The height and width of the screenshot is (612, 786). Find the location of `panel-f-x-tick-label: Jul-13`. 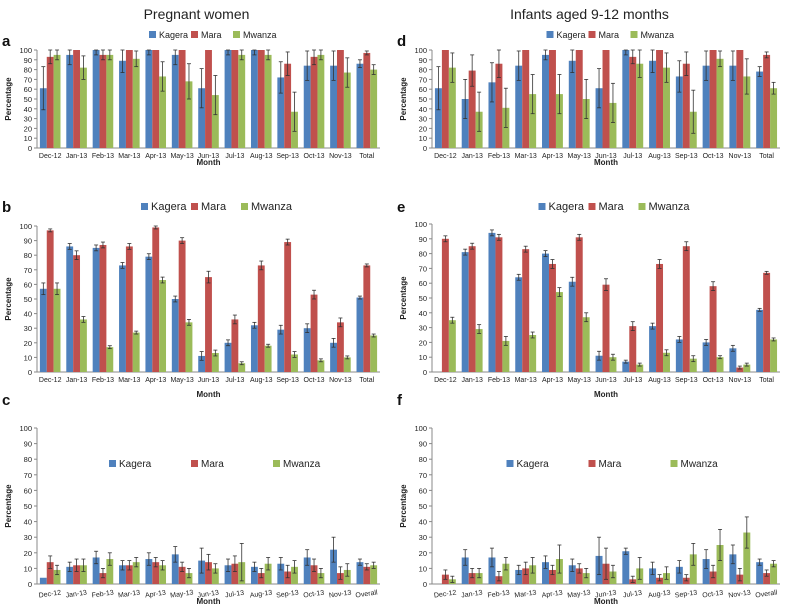

panel-f-x-tick-label: Jul-13 is located at coordinates (633, 595).